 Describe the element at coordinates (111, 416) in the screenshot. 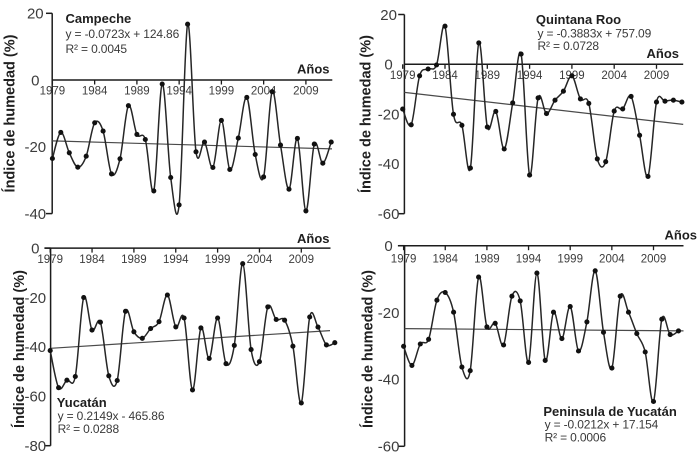

I see `svg-text: y = 0.2149x - 465.86` at that location.